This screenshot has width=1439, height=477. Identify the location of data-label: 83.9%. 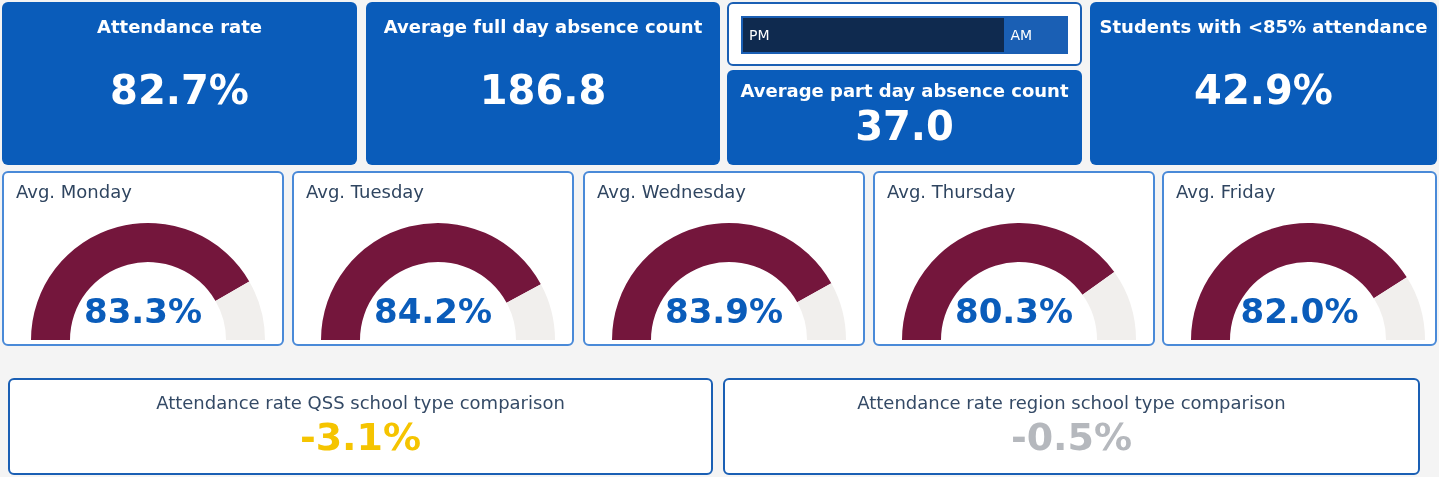
(724, 311).